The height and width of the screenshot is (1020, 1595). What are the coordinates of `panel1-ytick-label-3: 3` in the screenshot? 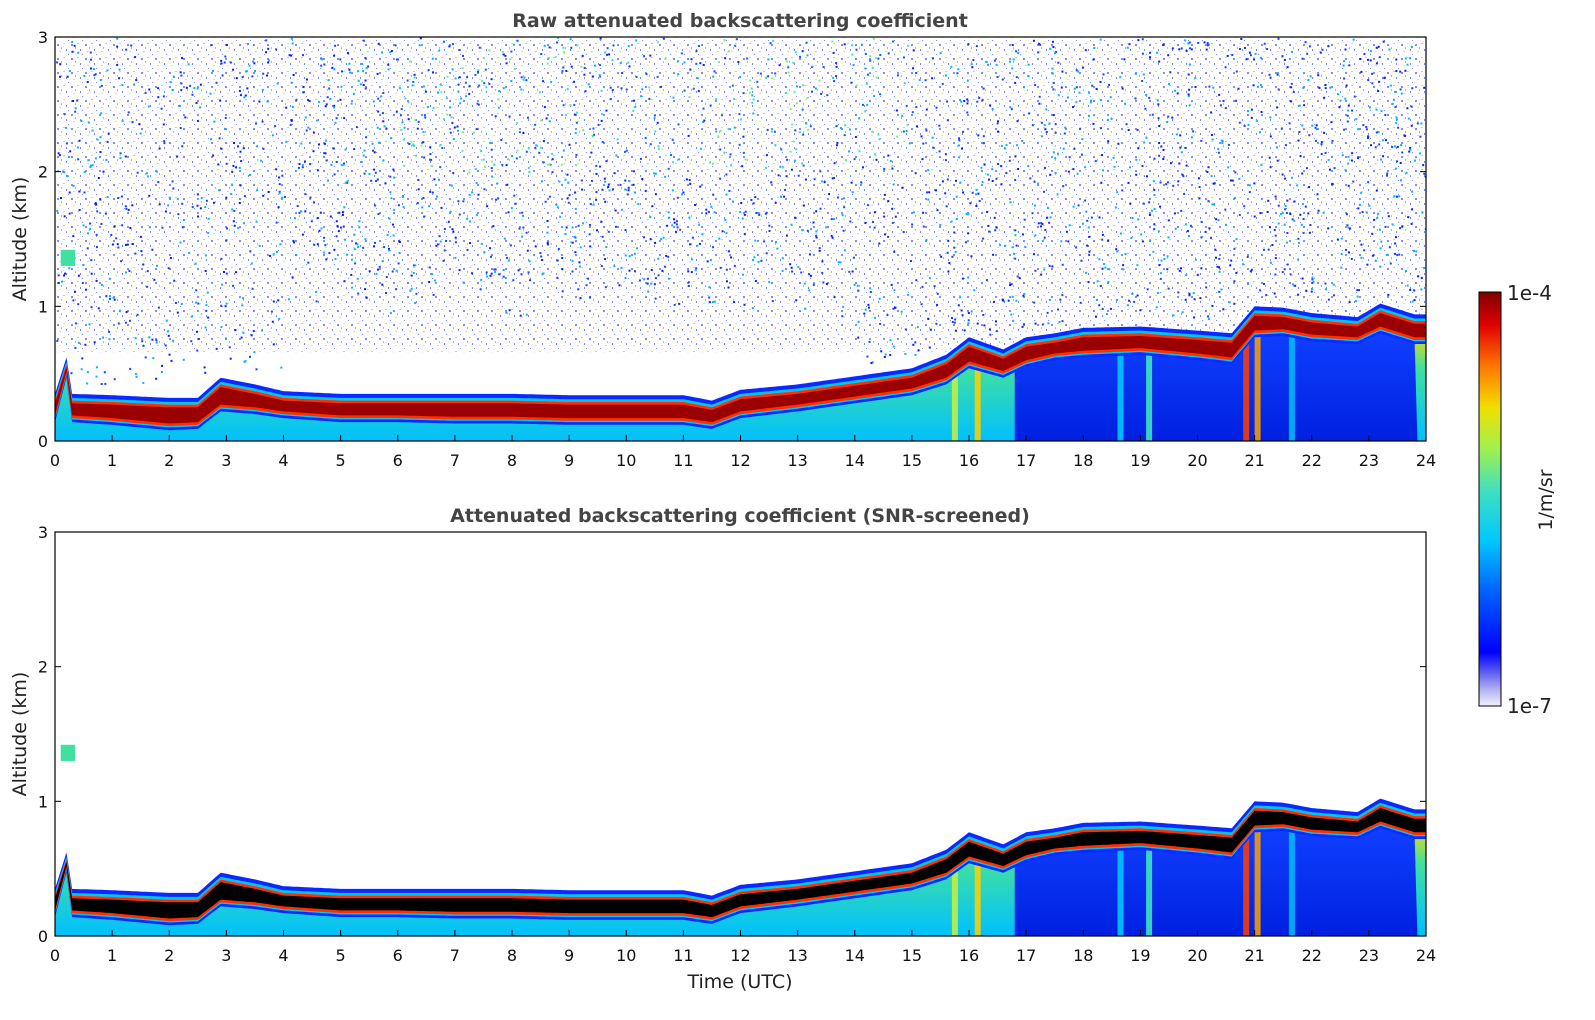 It's located at (43, 37).